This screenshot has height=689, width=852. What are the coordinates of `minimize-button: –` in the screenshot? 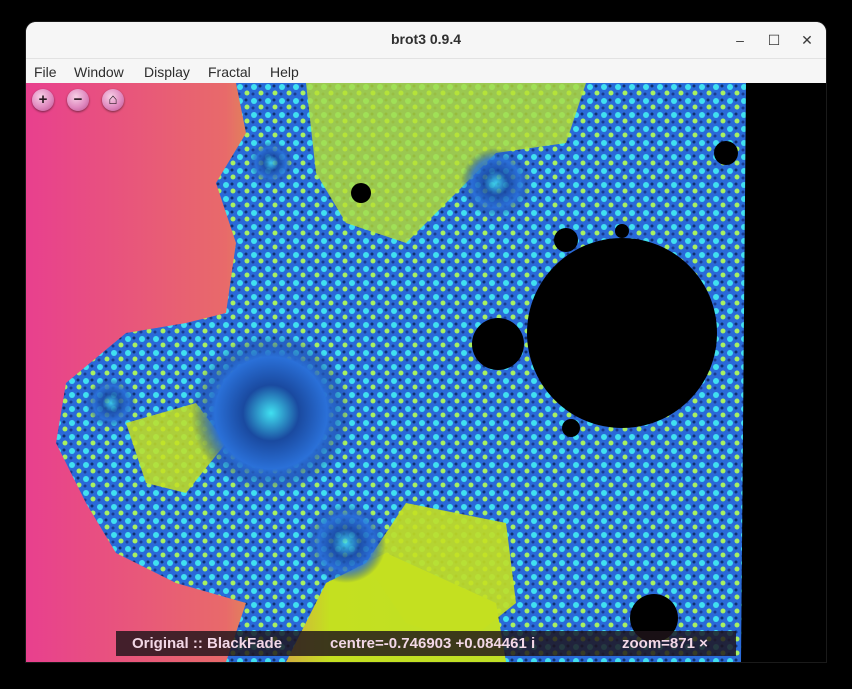 It's located at (740, 40).